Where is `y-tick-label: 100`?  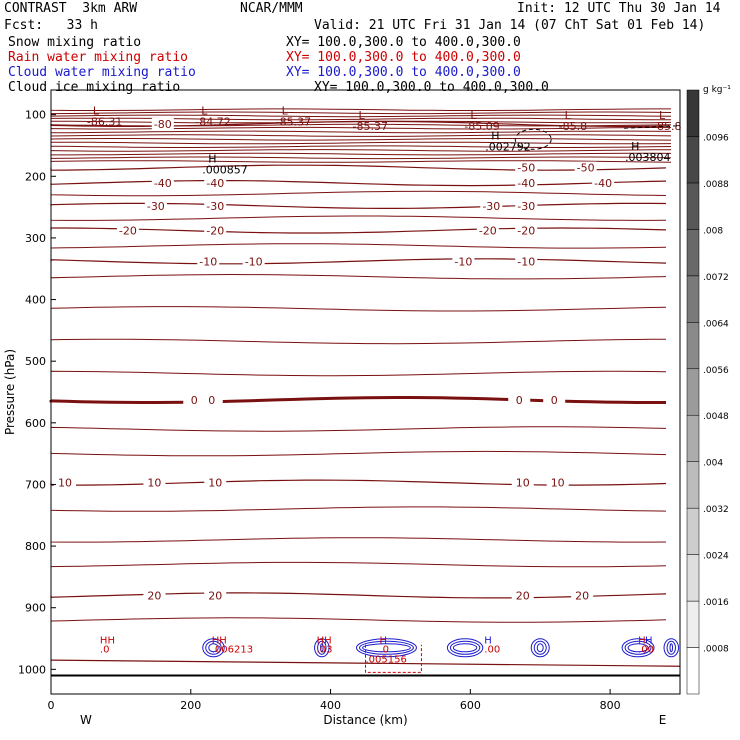
y-tick-label: 100 is located at coordinates (35, 115).